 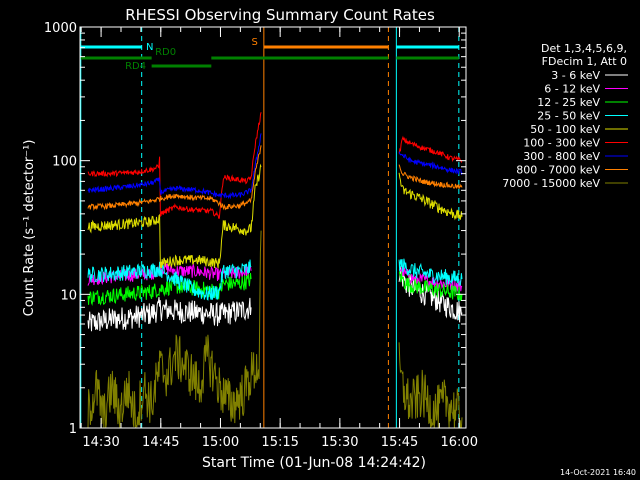 I want to click on x-tick-label-1: 14:45, so click(x=160, y=442).